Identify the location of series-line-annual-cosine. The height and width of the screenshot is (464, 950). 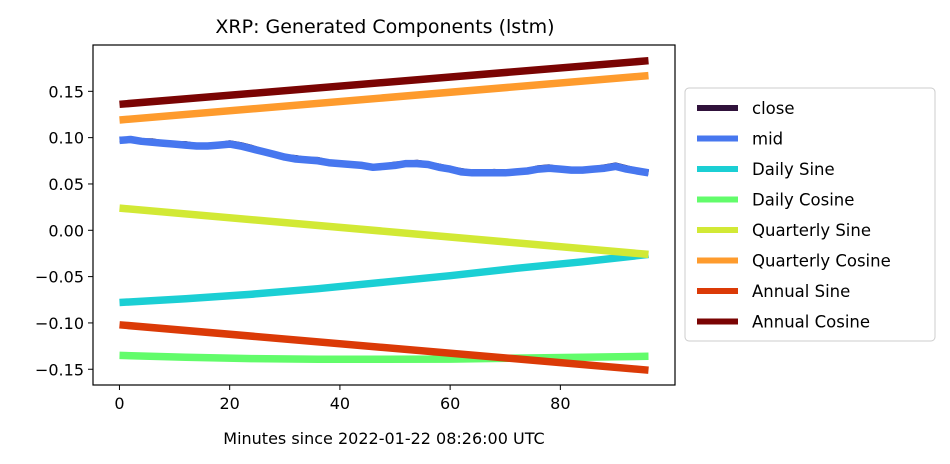
(384, 82).